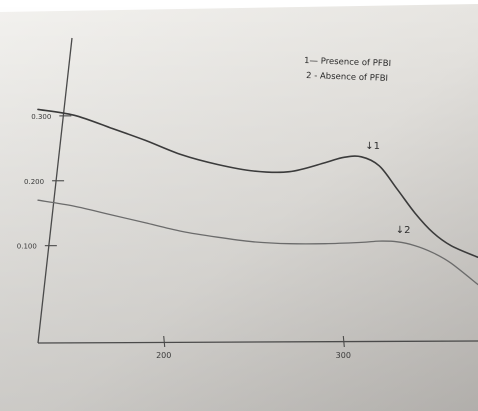 This screenshot has height=411, width=478. Describe the element at coordinates (257, 342) in the screenshot. I see `x-axis-line` at that location.